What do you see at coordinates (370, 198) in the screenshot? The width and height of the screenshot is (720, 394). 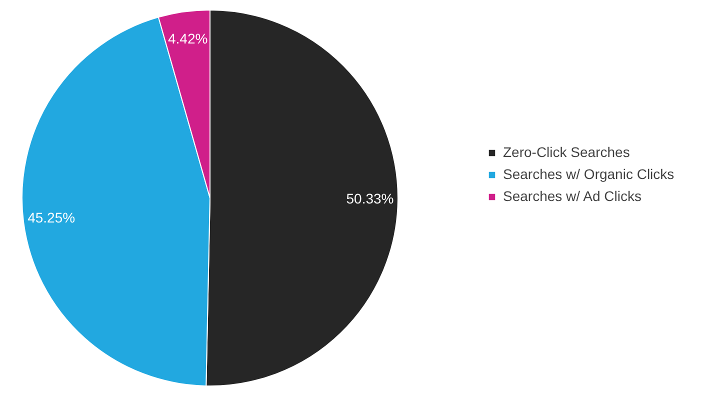 I see `data-label: 50.33%` at bounding box center [370, 198].